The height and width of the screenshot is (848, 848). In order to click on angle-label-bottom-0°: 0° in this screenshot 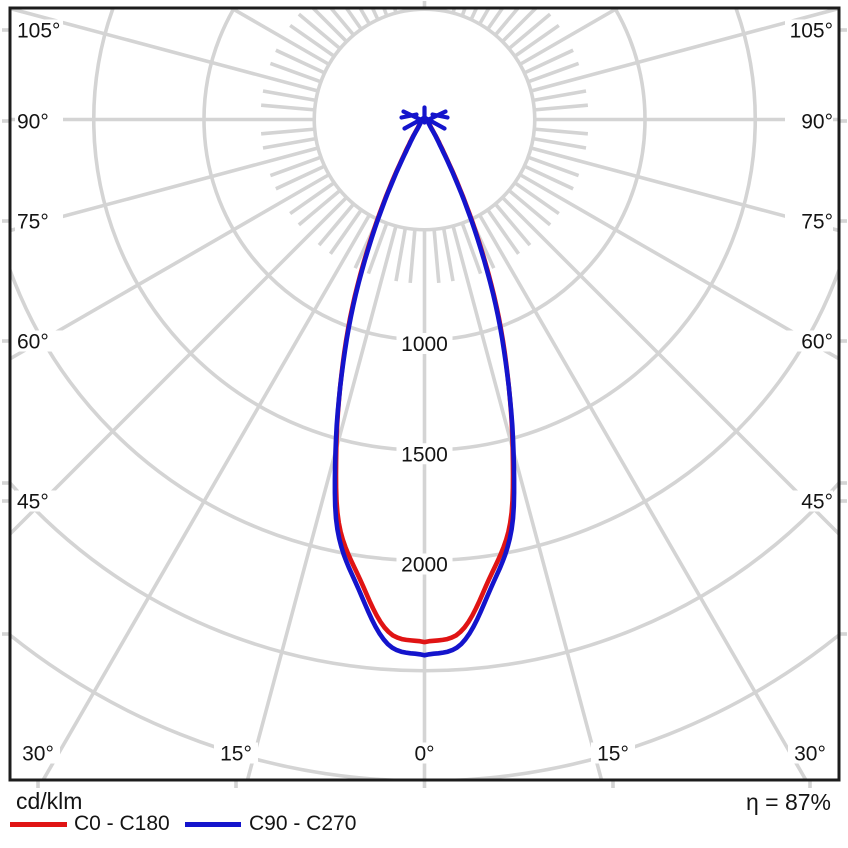, I will do `click(424, 754)`.